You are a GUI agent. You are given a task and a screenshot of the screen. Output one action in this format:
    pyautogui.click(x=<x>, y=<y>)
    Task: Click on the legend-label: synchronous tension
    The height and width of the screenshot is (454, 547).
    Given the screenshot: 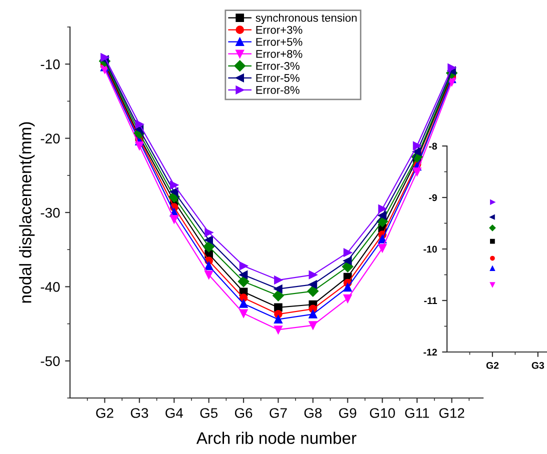 What is the action you would take?
    pyautogui.click(x=306, y=19)
    